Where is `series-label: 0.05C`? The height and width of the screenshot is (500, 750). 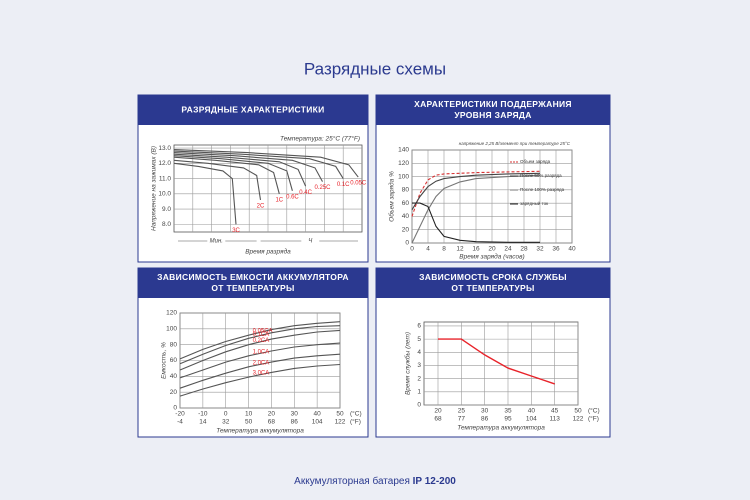 series-label: 0.05C is located at coordinates (358, 184).